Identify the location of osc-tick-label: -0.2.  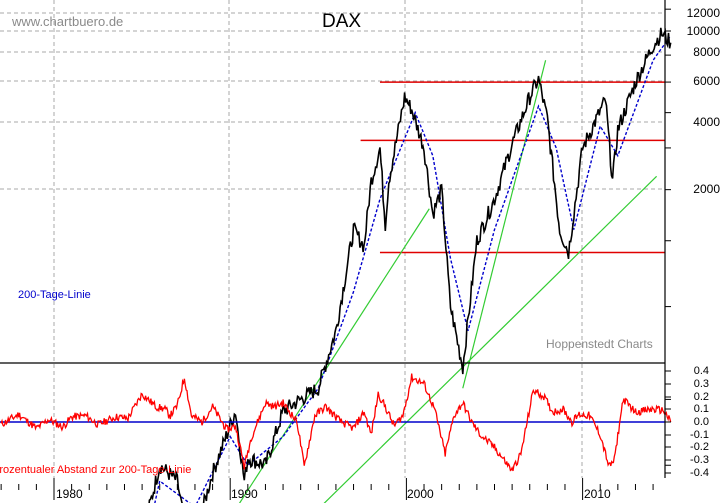
(699, 447).